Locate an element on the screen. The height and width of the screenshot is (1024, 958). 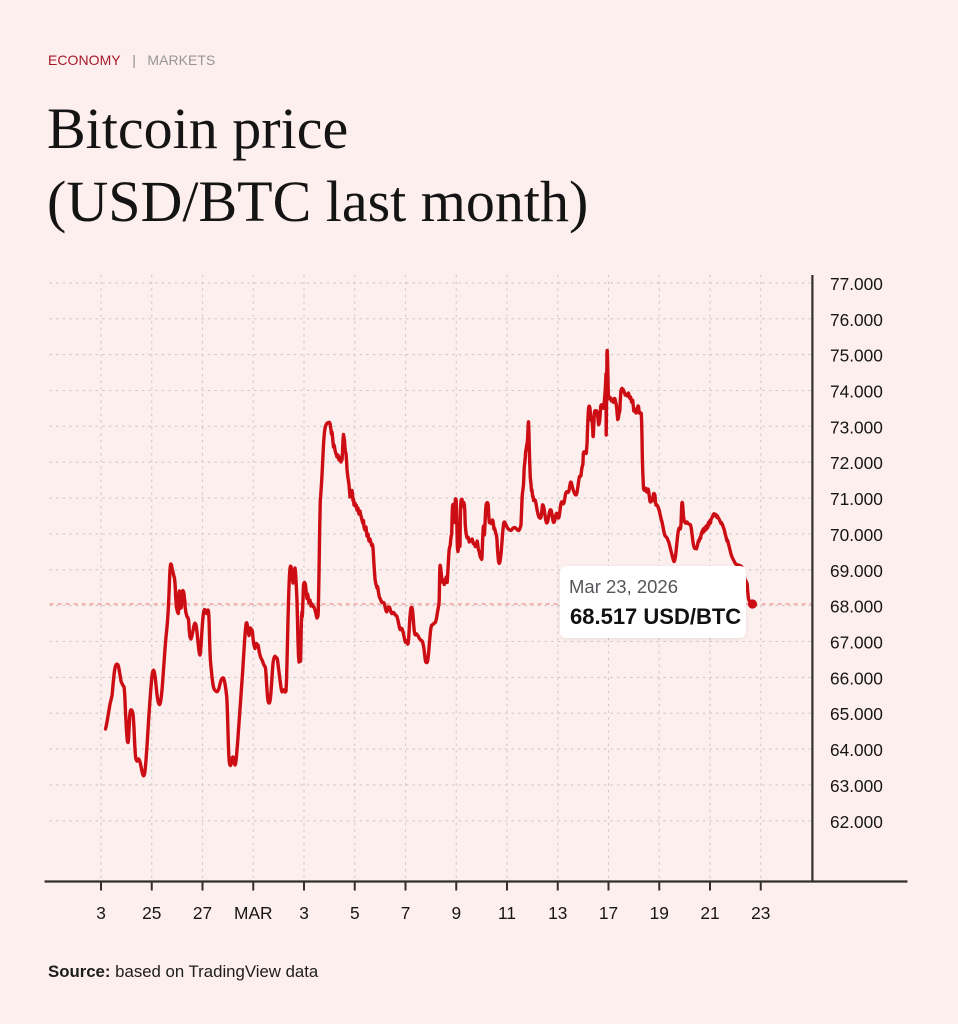
svg-text: 77.000 is located at coordinates (856, 284).